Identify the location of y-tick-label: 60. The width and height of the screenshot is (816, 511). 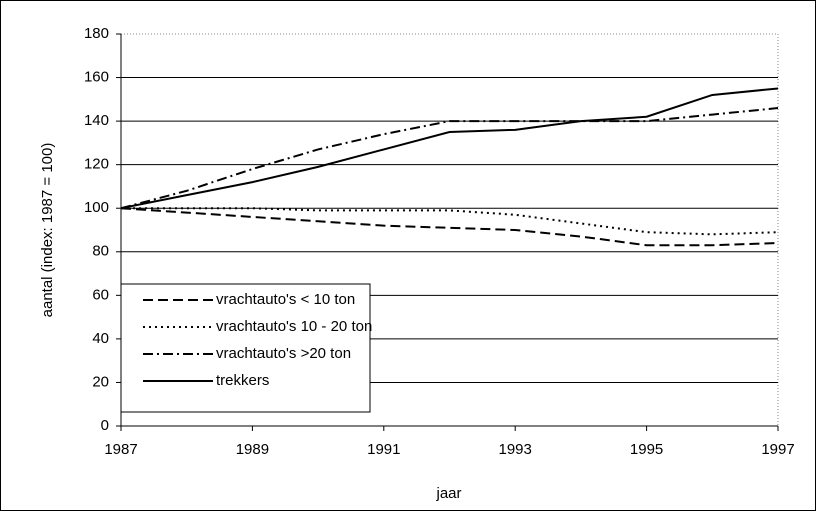
(100, 294).